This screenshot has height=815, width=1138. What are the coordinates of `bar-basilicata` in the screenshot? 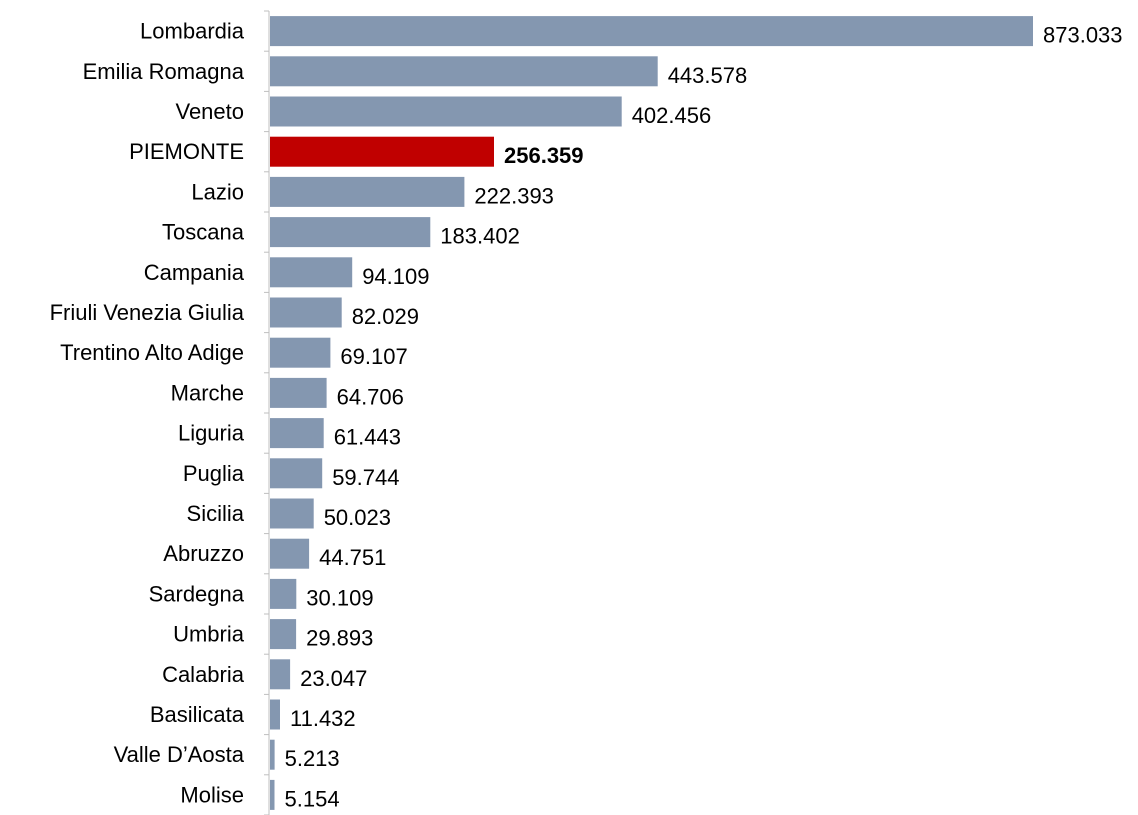 It's located at (275, 714).